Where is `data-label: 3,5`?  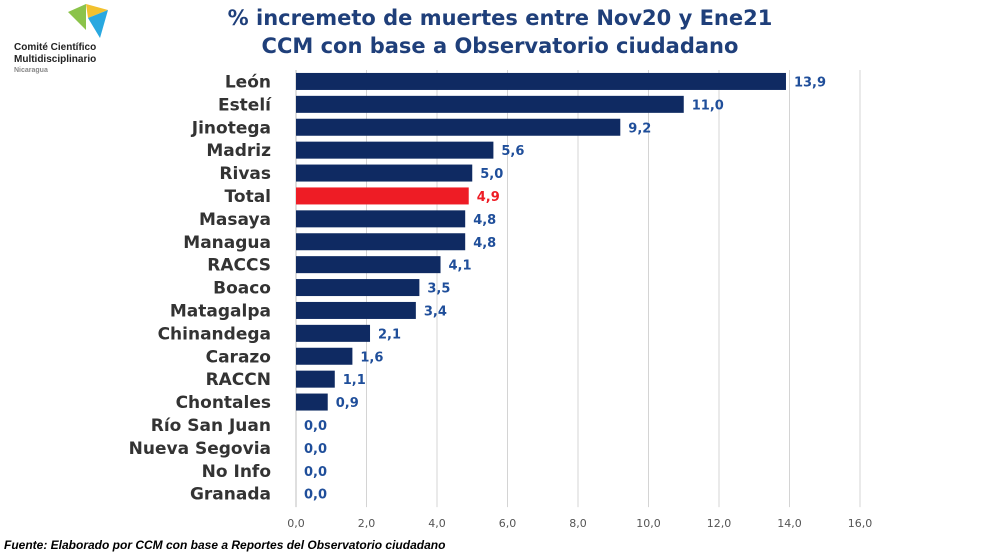
data-label: 3,5 is located at coordinates (438, 289).